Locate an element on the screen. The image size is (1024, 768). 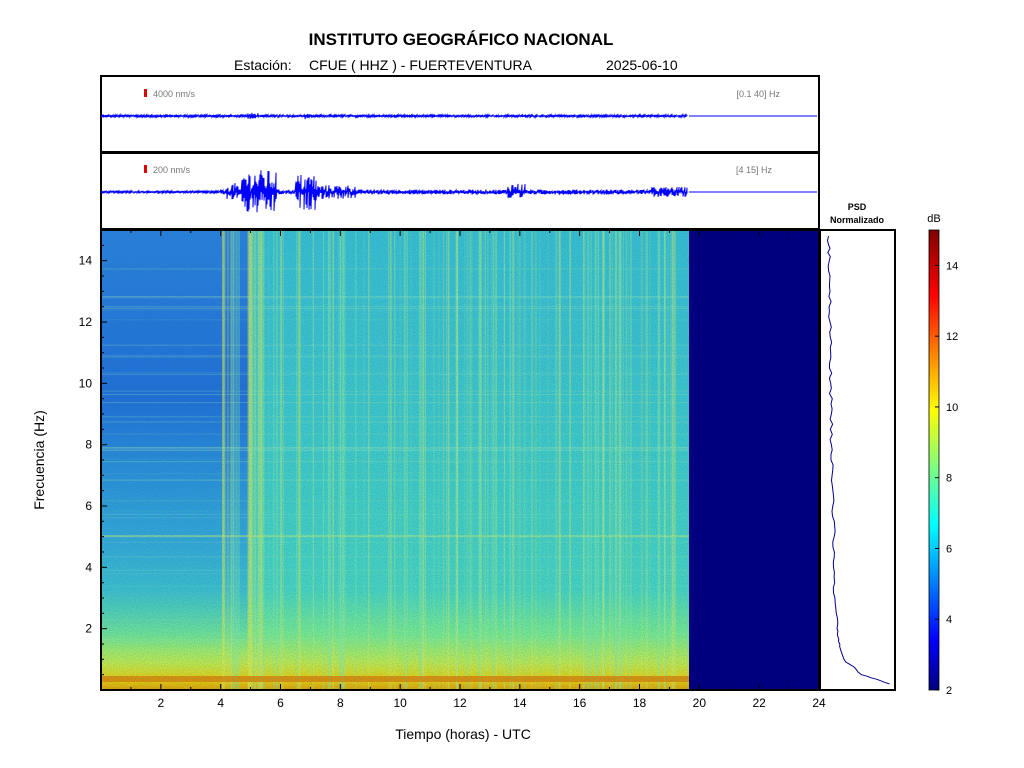
record-date: 2025-06-10 is located at coordinates (642, 65).